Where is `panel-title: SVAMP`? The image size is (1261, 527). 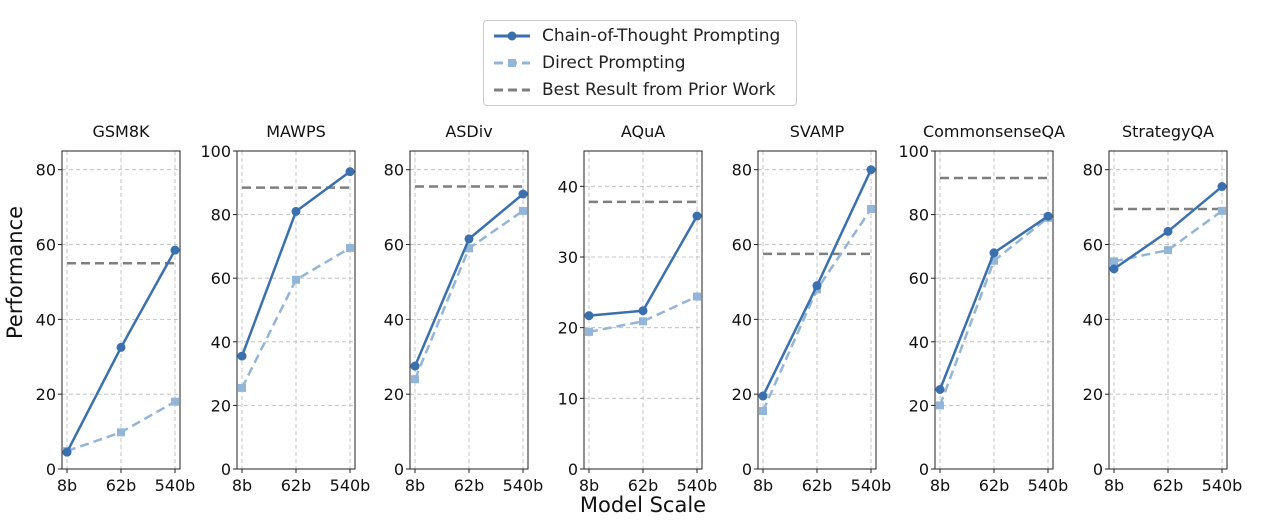 panel-title: SVAMP is located at coordinates (817, 131).